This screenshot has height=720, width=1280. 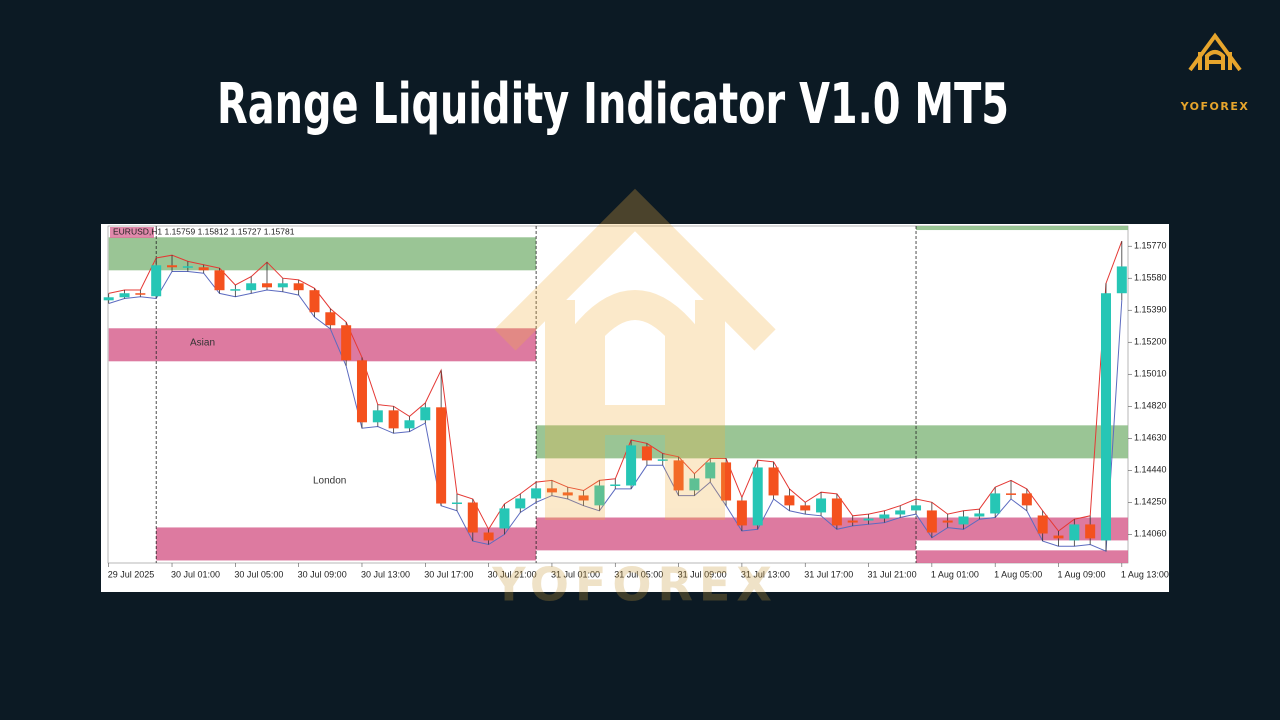 What do you see at coordinates (1150, 406) in the screenshot?
I see `y-tick-label: 1.14820` at bounding box center [1150, 406].